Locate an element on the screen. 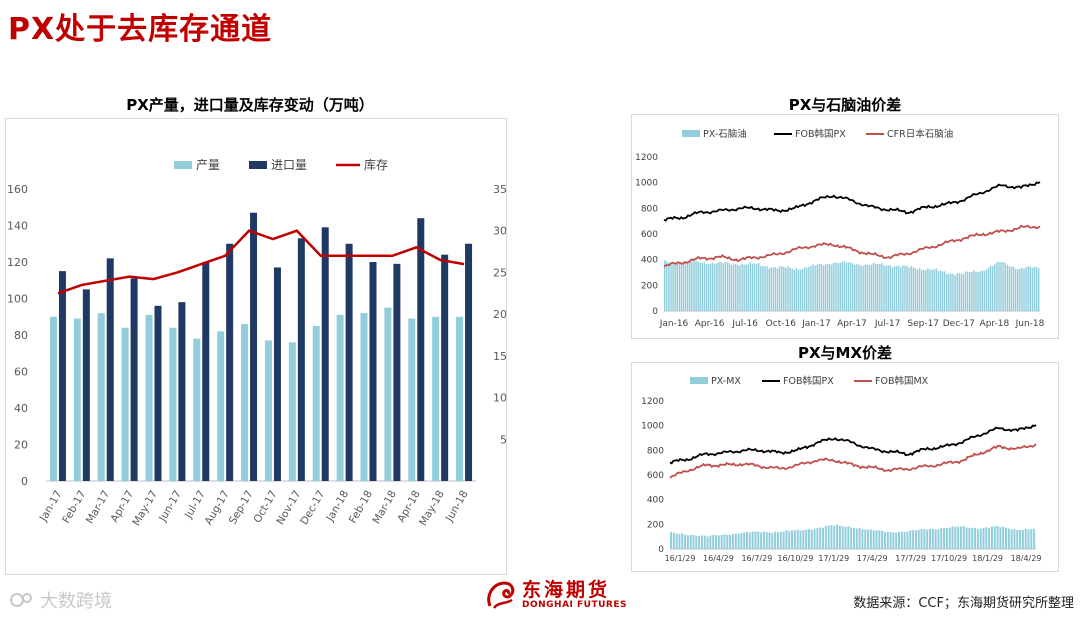 This screenshot has height=621, width=1080. y-left-tick-label: 140 is located at coordinates (17, 226).